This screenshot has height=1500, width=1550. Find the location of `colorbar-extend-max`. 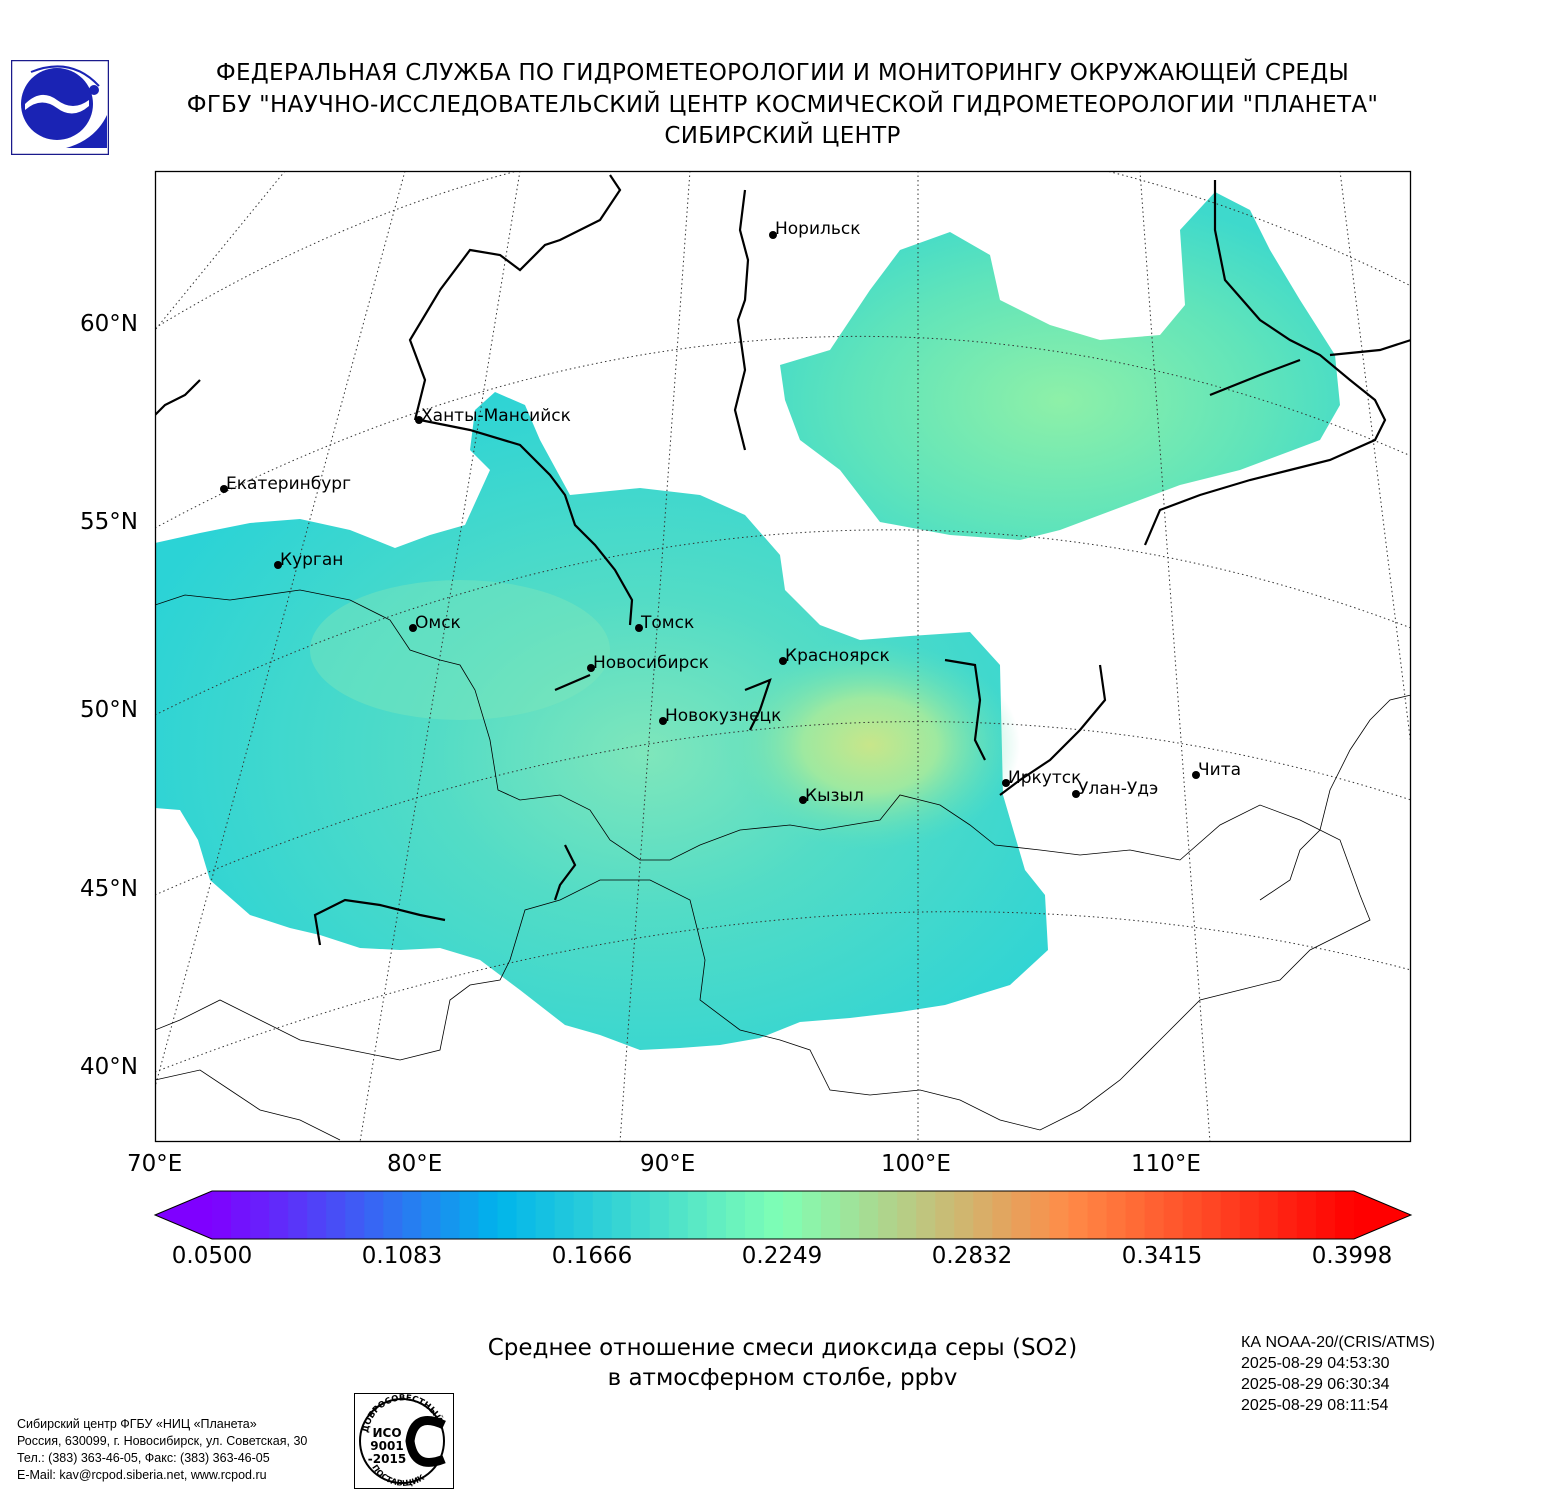

colorbar-extend-max is located at coordinates (1382, 1215).